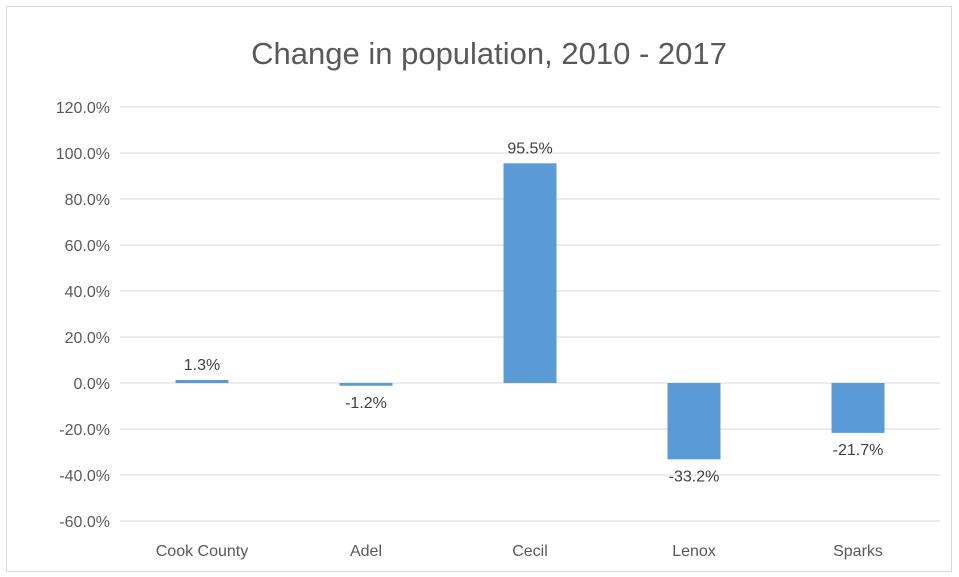  I want to click on bar-adel, so click(366, 384).